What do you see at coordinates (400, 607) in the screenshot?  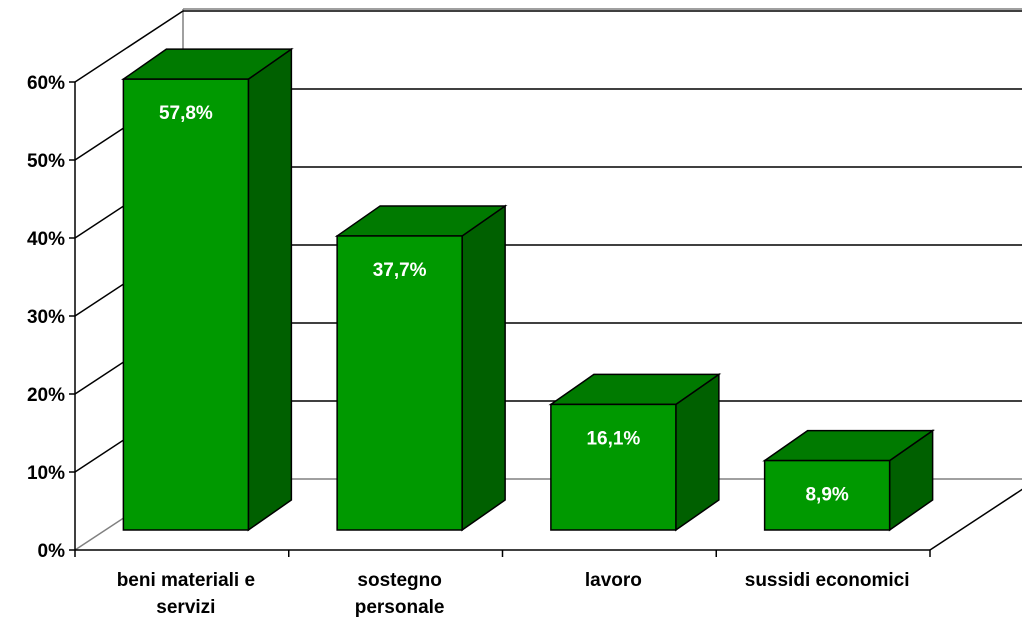 I see `category-label: personale` at bounding box center [400, 607].